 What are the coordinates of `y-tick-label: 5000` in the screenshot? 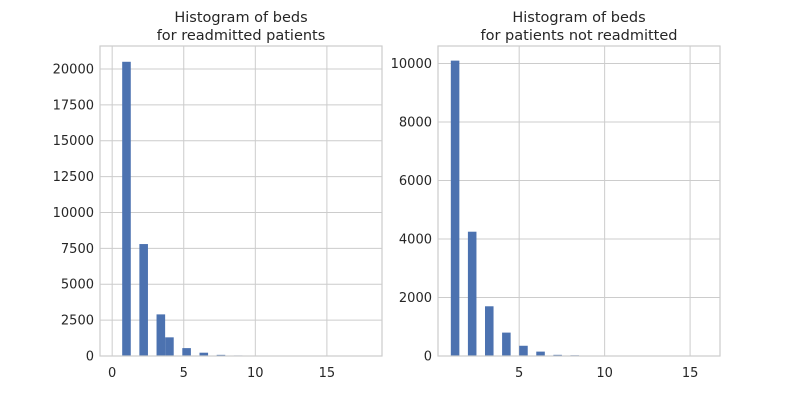 It's located at (77, 285).